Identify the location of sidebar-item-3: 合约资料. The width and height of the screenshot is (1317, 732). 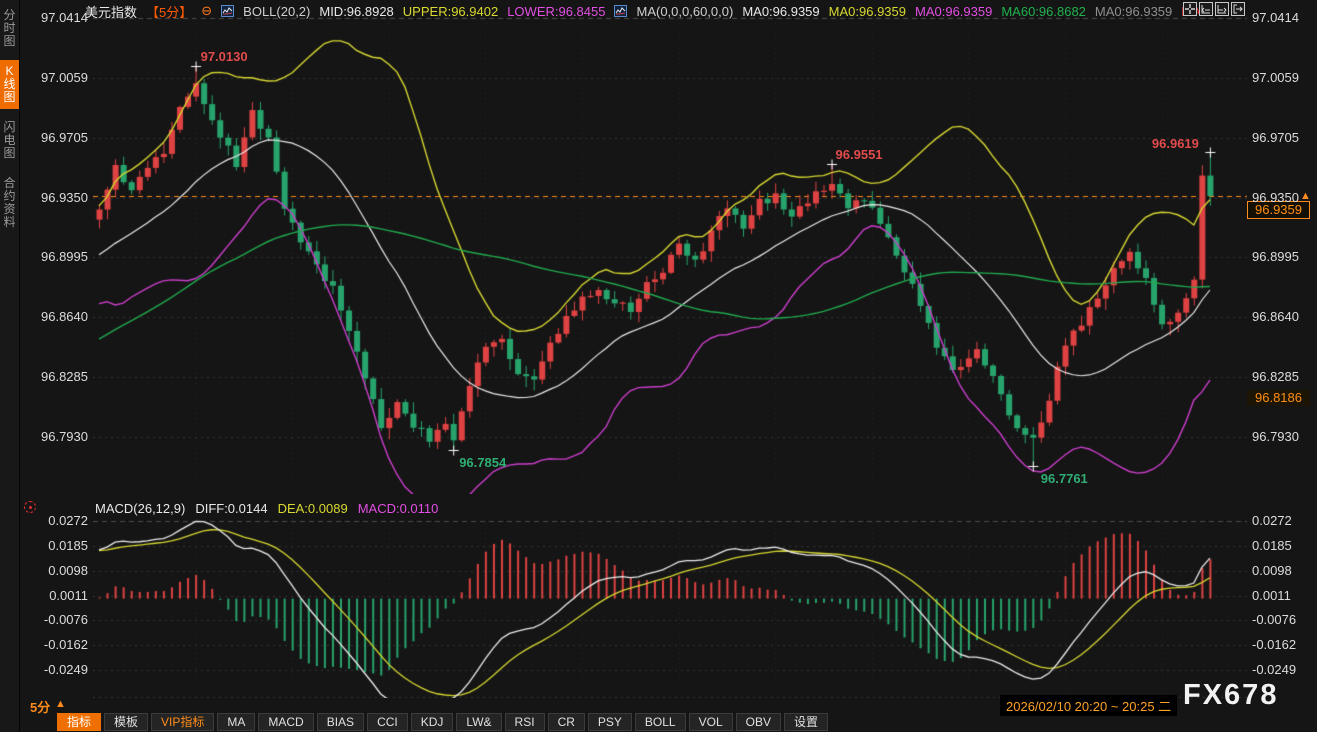
(9, 202).